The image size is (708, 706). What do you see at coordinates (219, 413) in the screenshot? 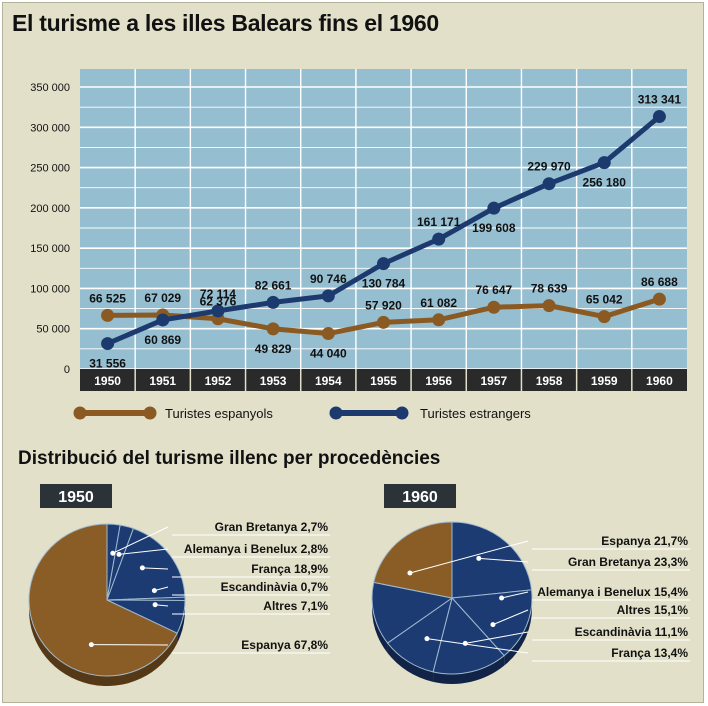
I see `legend-label: Turistes espanyols` at bounding box center [219, 413].